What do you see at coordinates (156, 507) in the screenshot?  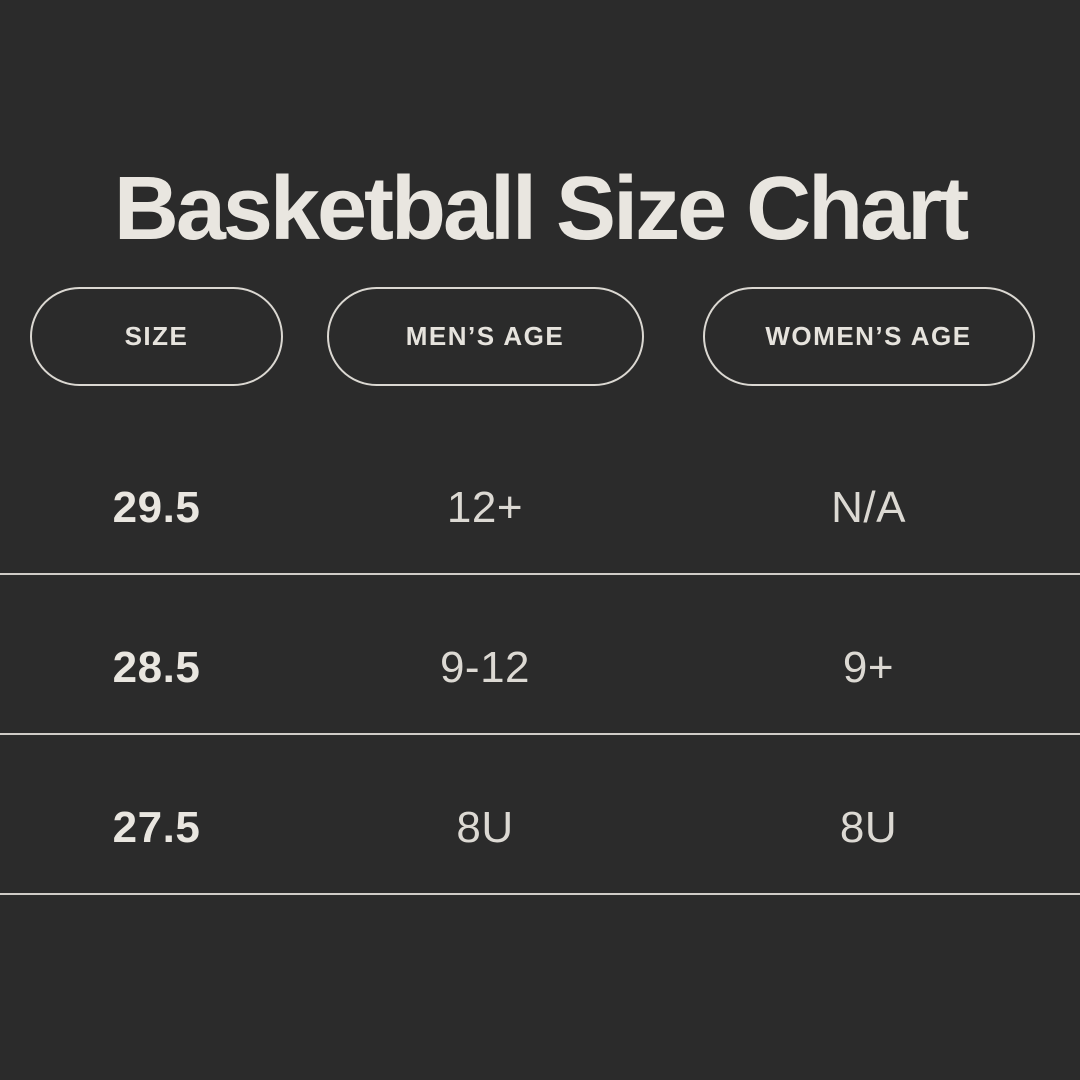 I see `cell-size: 29.5` at bounding box center [156, 507].